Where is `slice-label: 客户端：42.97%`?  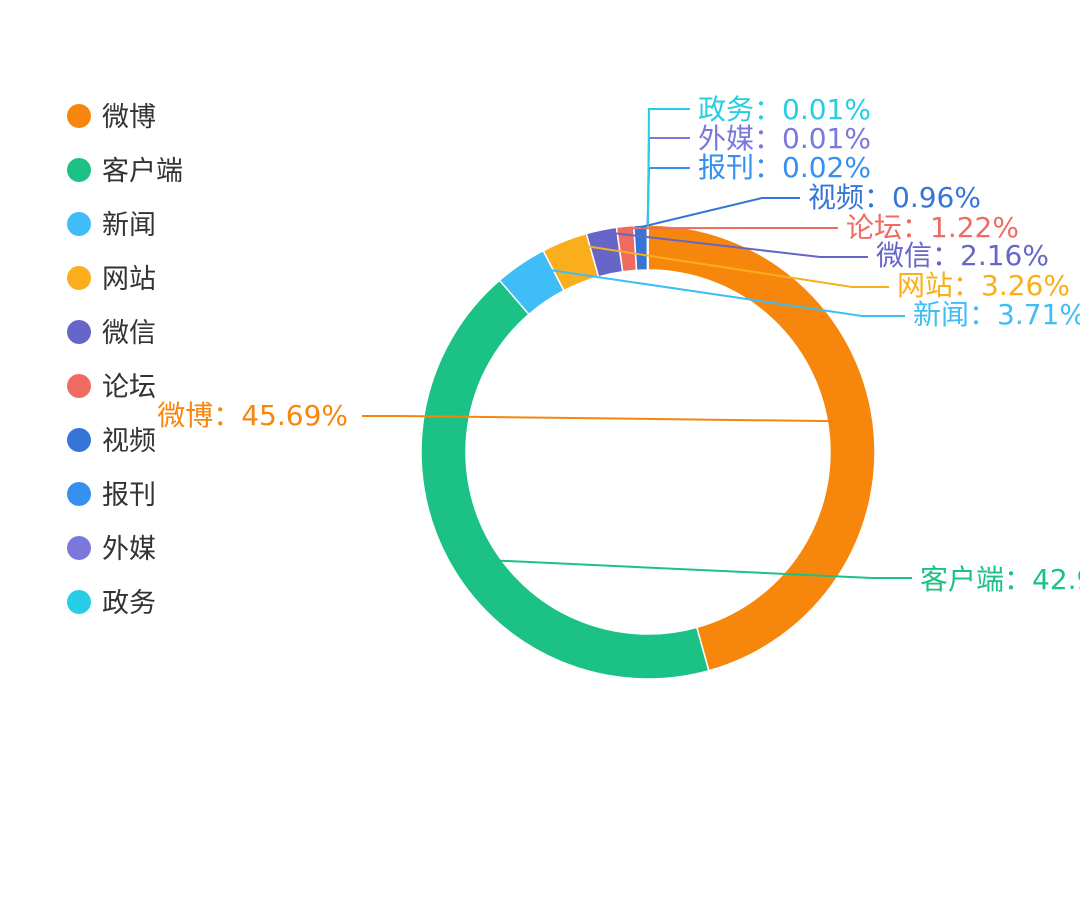 slice-label: 客户端：42.97% is located at coordinates (1000, 579).